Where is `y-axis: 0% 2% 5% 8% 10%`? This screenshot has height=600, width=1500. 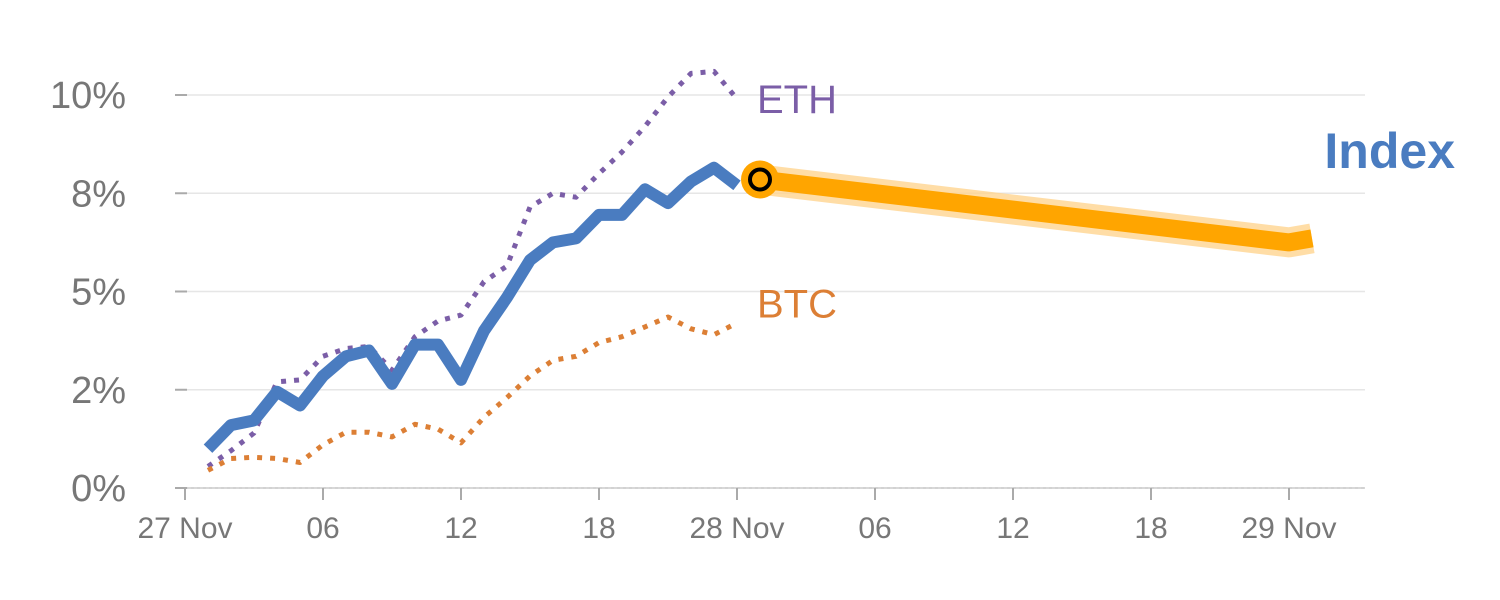
y-axis: 0% 2% 5% 8% 10% is located at coordinates (118, 292).